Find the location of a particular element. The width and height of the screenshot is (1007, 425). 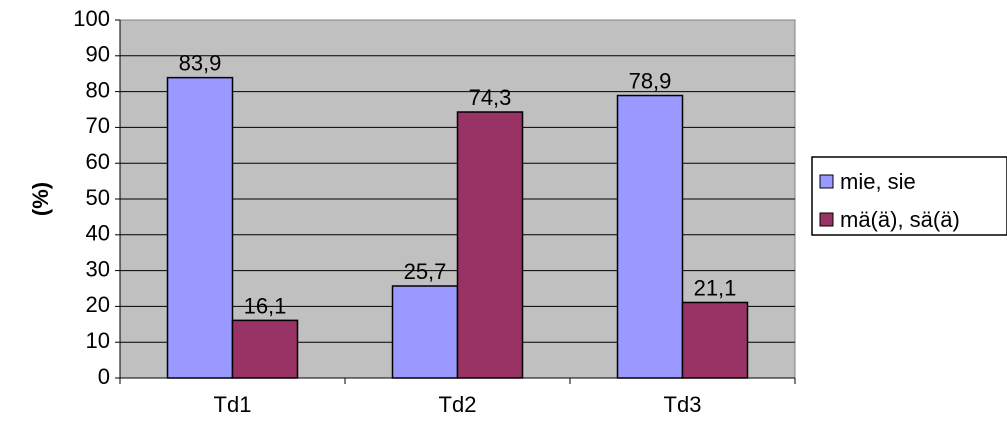

data-label: 74,3 is located at coordinates (490, 97).